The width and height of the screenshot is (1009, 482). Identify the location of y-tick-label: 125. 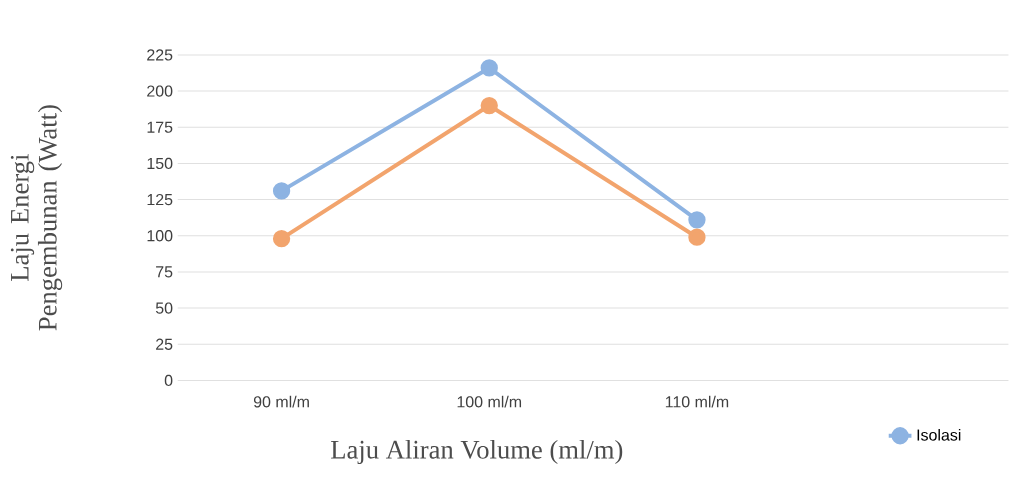
(160, 199).